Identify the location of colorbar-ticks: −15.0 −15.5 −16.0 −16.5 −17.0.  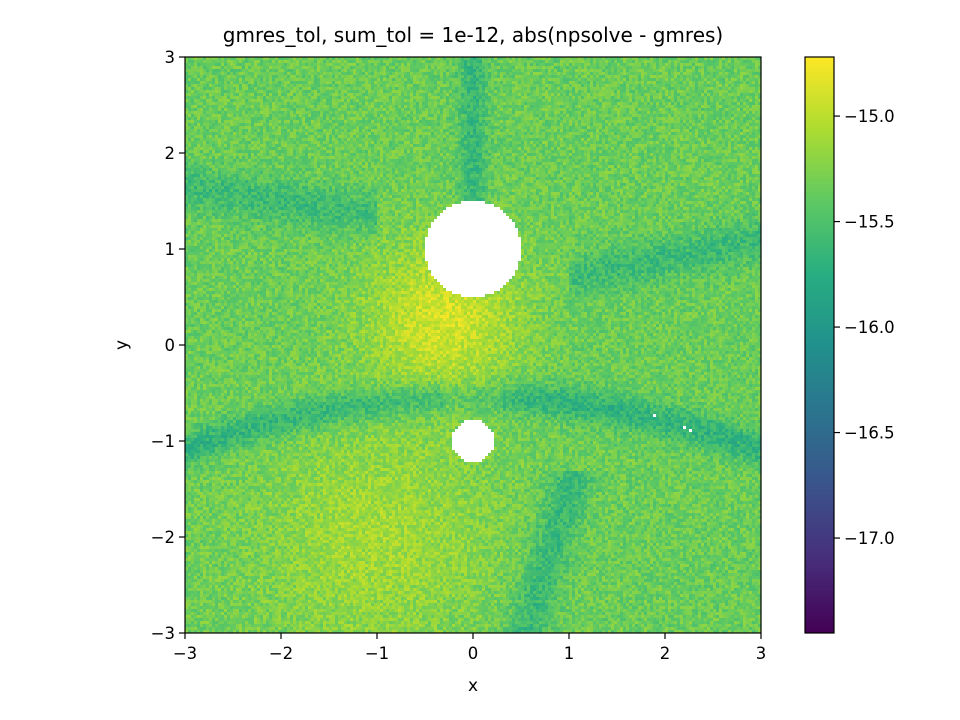
(864, 327).